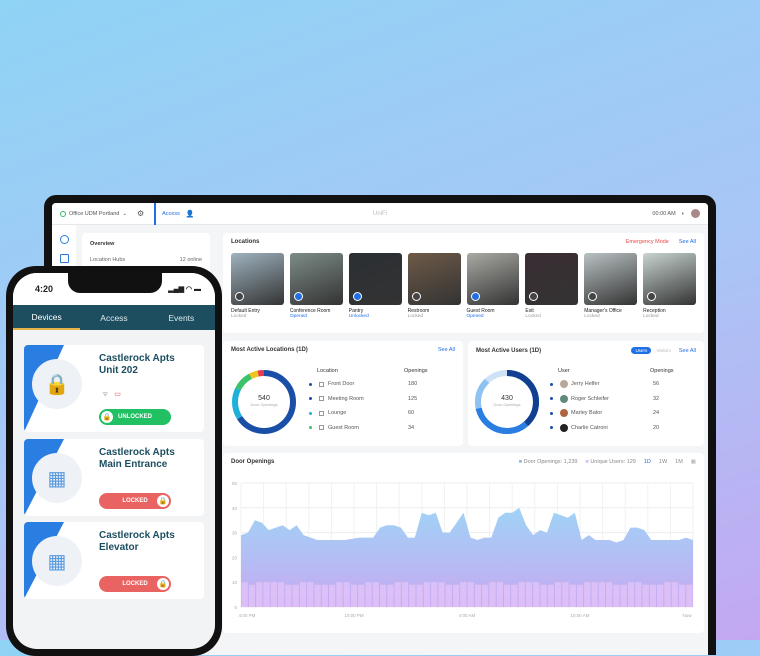 The height and width of the screenshot is (656, 760). Describe the element at coordinates (622, 428) in the screenshot. I see `table-row: Charlie Catroni 20` at that location.